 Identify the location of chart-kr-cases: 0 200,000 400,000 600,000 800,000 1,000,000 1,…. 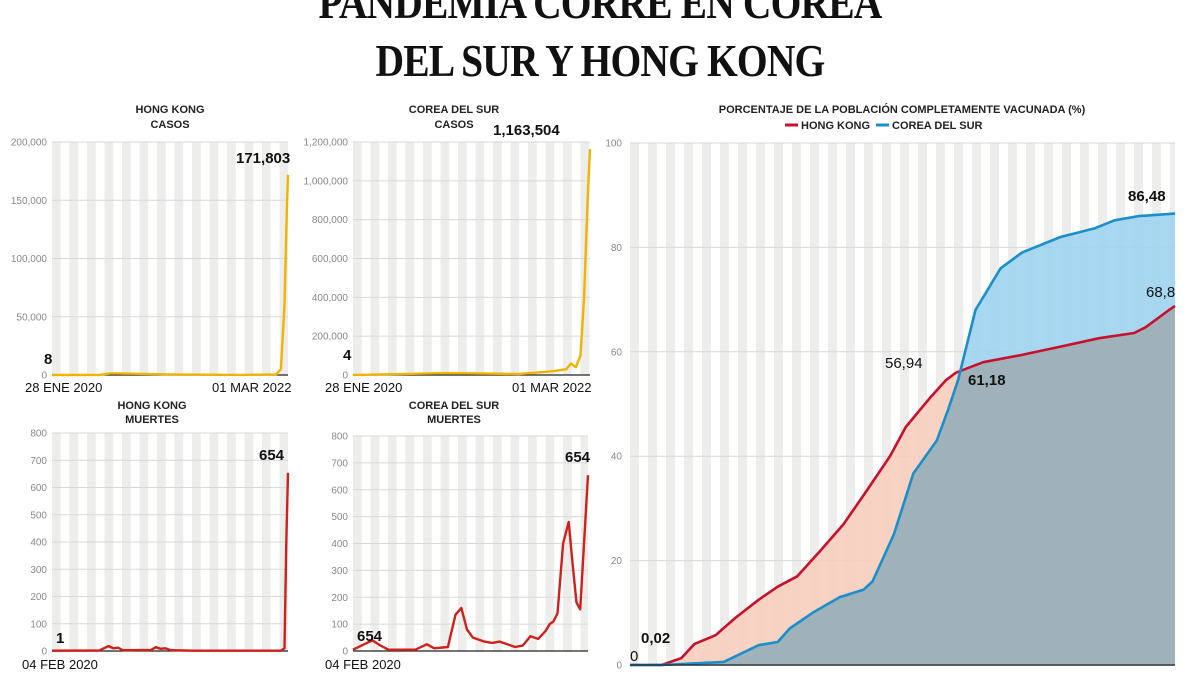
(448, 249).